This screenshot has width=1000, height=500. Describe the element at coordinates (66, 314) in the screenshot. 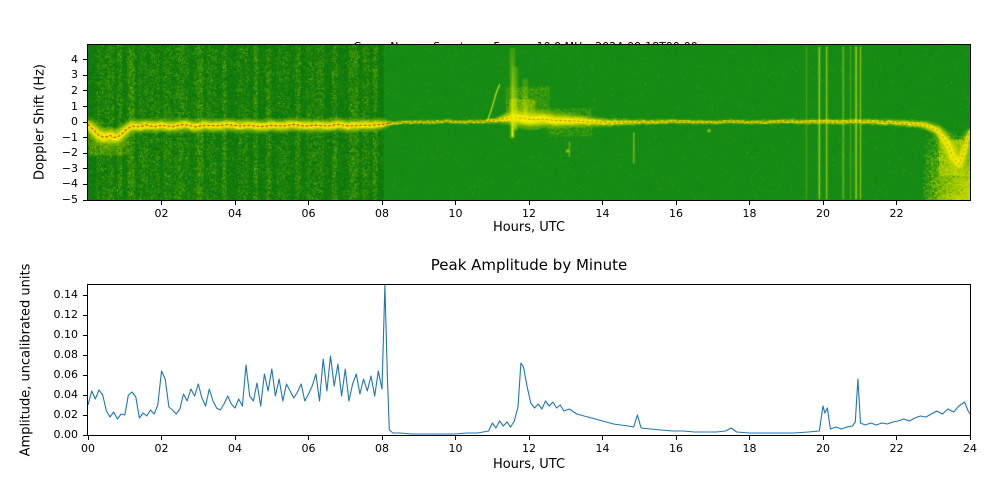

I see `y-tick-label: 0.12` at that location.